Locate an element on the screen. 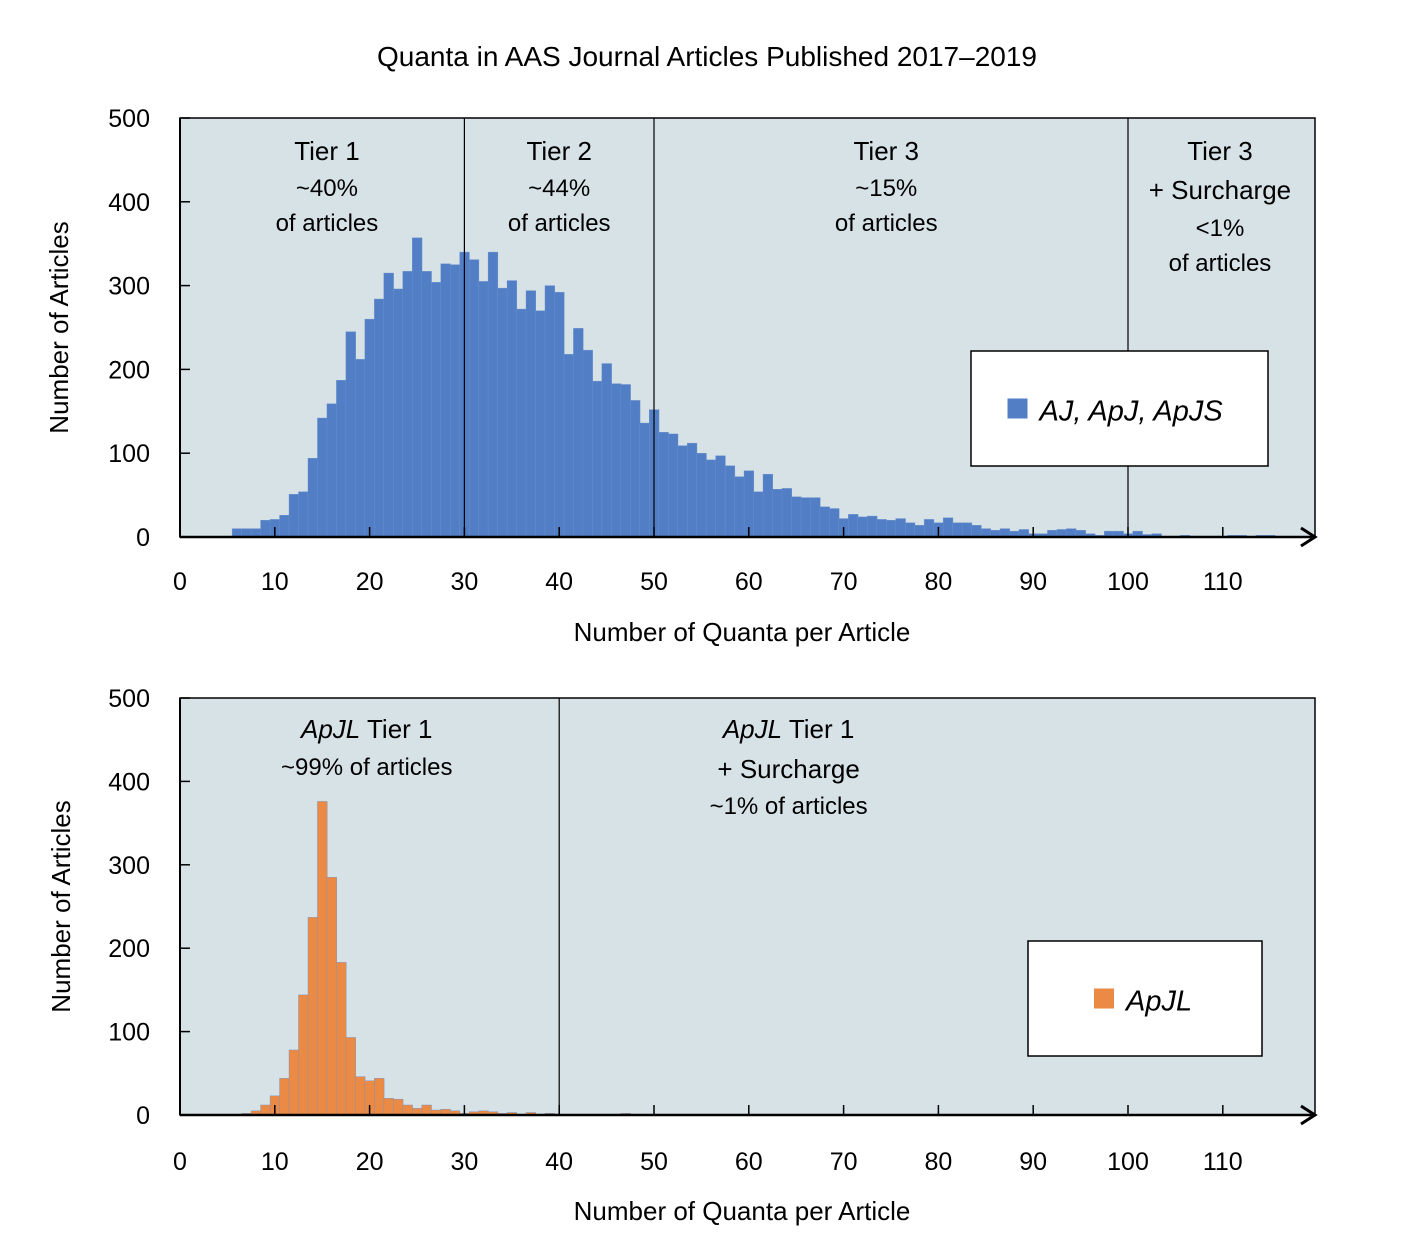  annotation-line: Tier 1 is located at coordinates (327, 151).